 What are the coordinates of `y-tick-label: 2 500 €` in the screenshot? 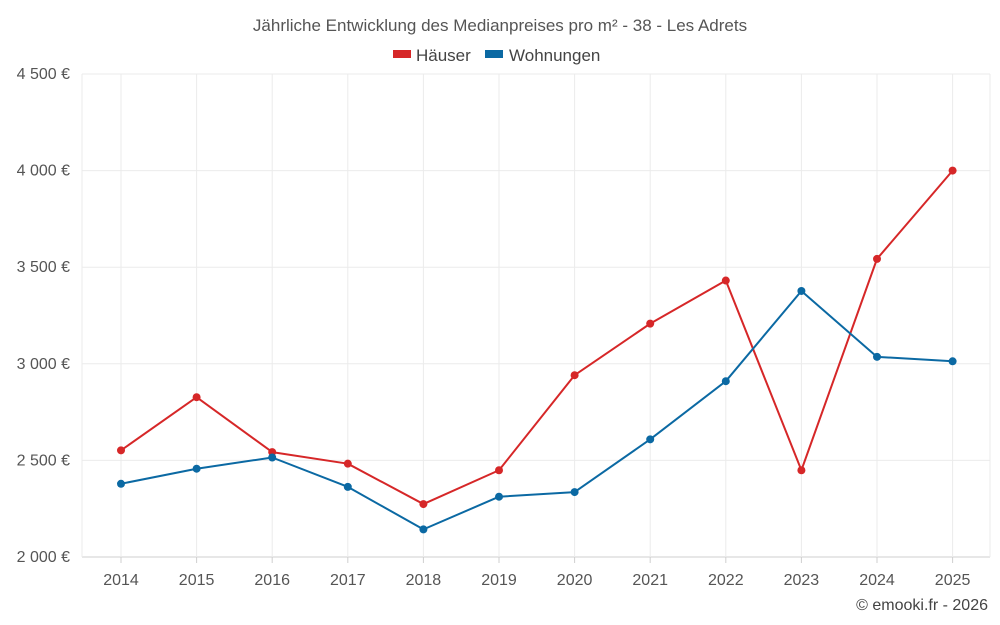 It's located at (43, 460).